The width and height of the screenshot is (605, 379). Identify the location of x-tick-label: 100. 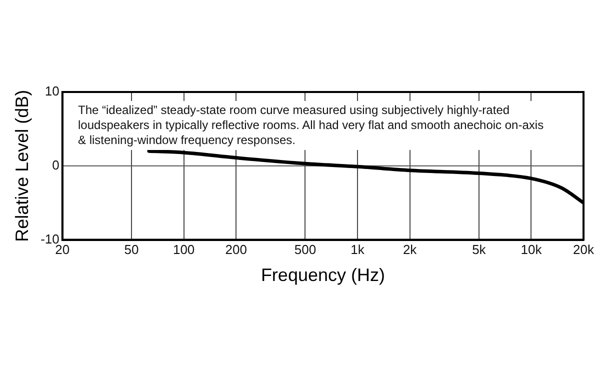
(183, 250).